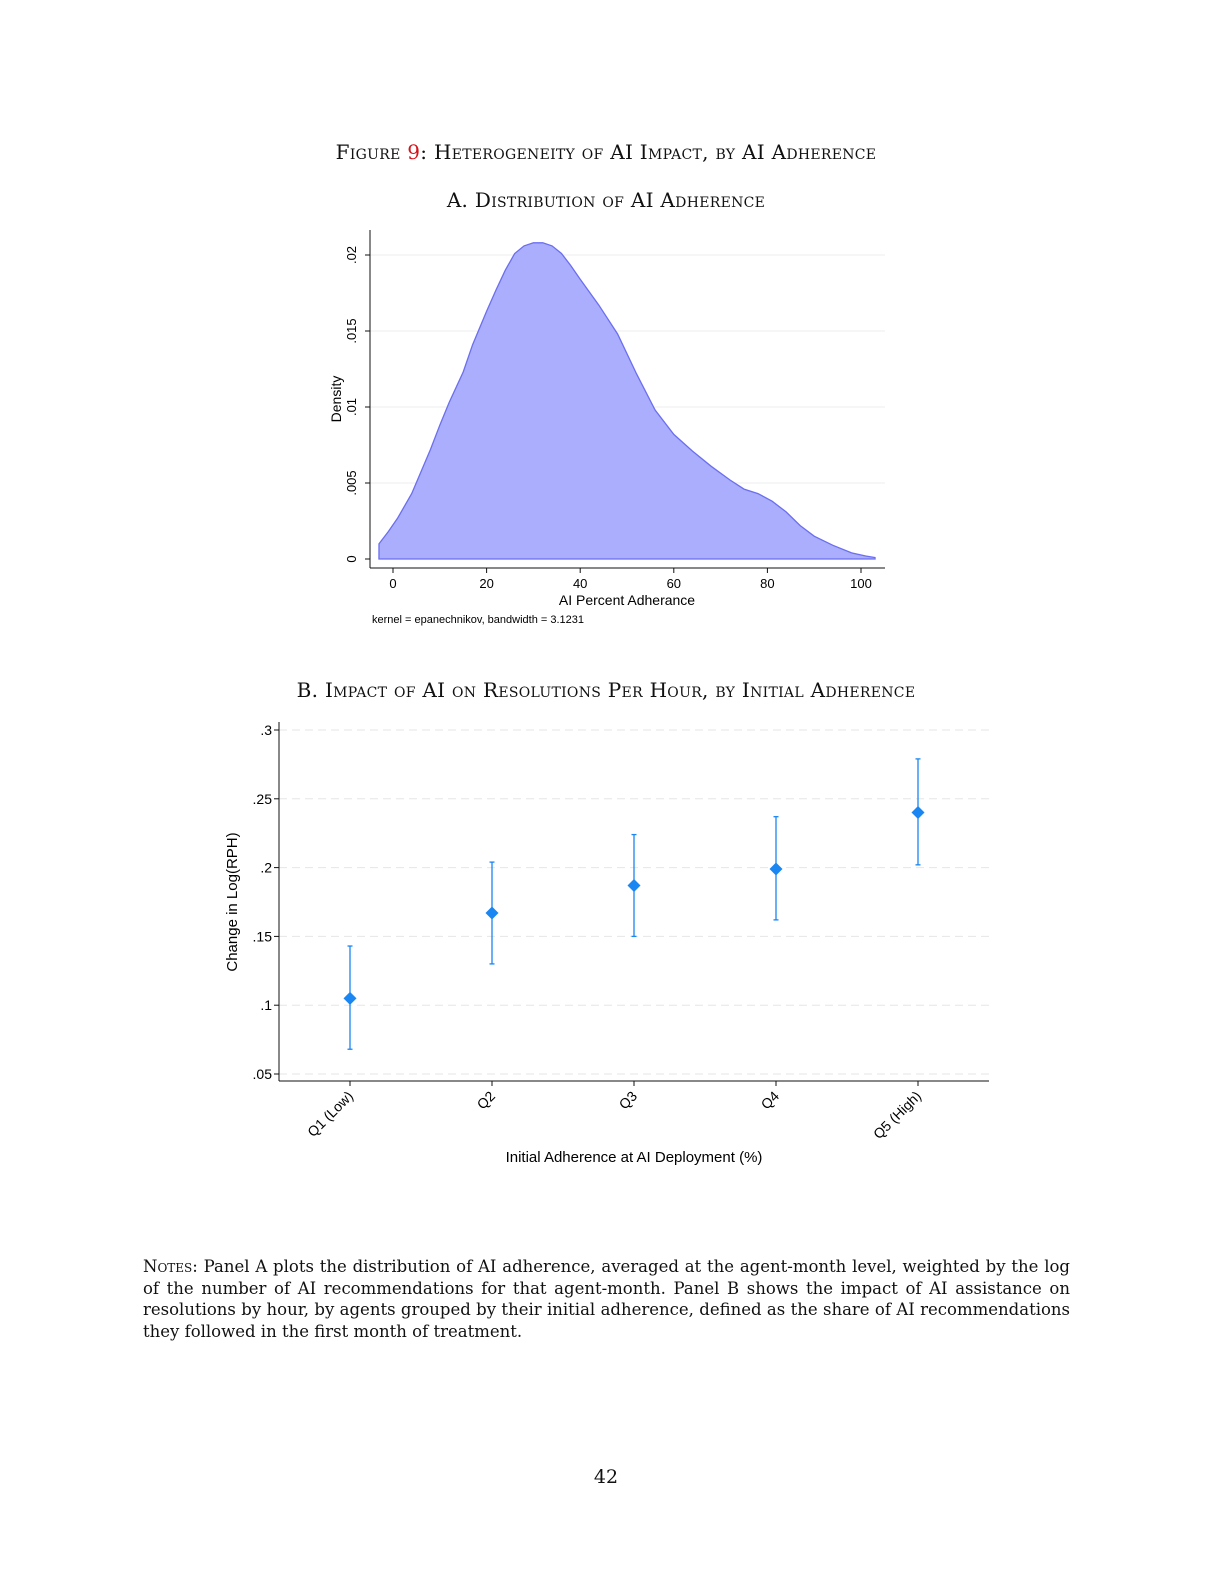  What do you see at coordinates (351, 558) in the screenshot?
I see `y-tick-label: 0` at bounding box center [351, 558].